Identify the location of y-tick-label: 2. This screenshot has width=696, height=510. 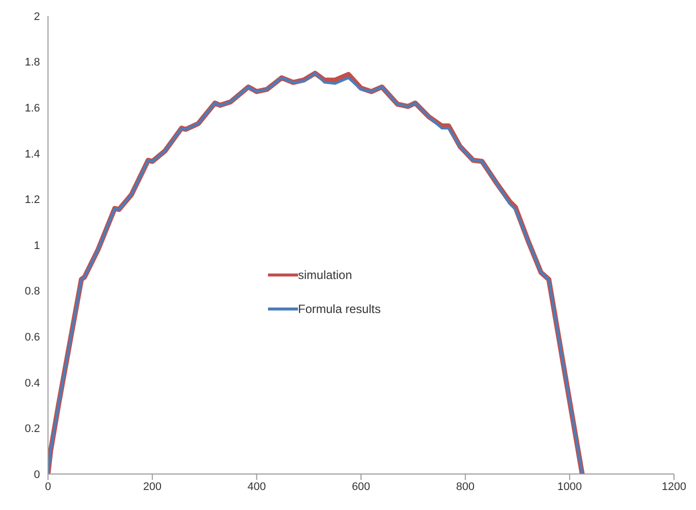
(37, 16).